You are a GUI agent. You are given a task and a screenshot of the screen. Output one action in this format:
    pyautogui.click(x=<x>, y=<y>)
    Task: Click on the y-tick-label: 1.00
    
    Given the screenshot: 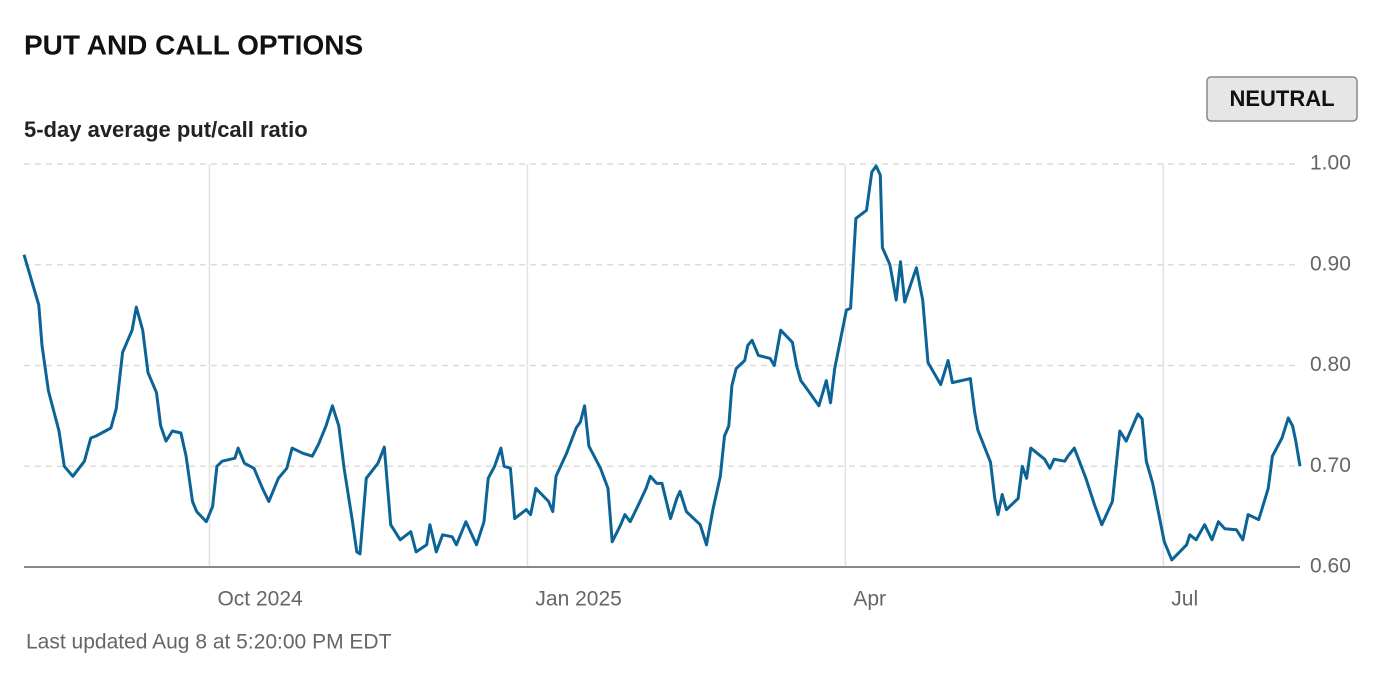 What is the action you would take?
    pyautogui.click(x=1330, y=163)
    